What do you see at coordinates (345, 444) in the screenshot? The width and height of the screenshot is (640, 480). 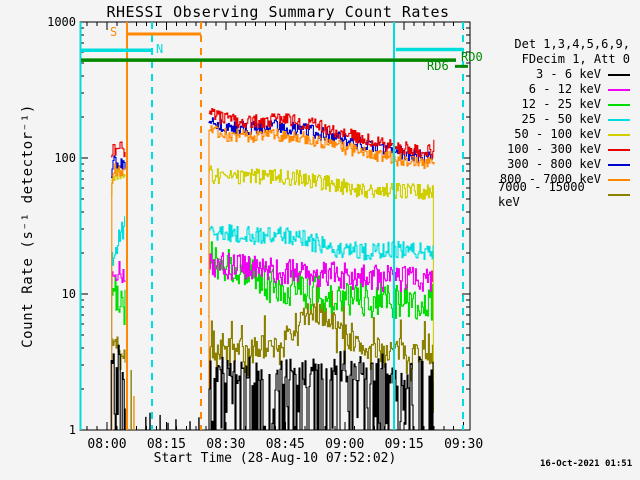 I see `x-tick-label: 09:00` at bounding box center [345, 444].